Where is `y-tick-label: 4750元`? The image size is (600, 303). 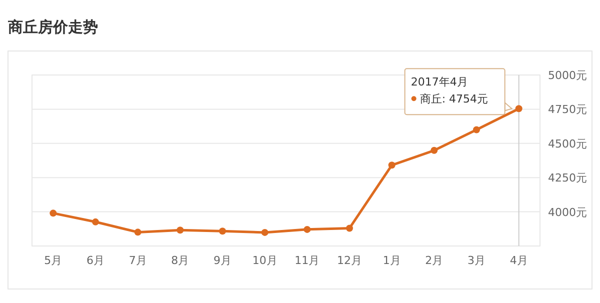
y-tick-label: 4750元 is located at coordinates (567, 109).